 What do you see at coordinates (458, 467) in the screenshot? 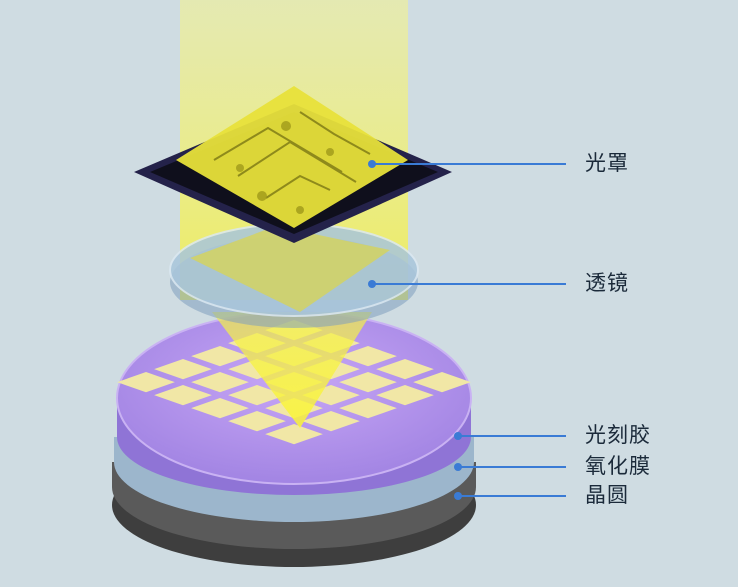
I see `marker-dot-oxide-film` at bounding box center [458, 467].